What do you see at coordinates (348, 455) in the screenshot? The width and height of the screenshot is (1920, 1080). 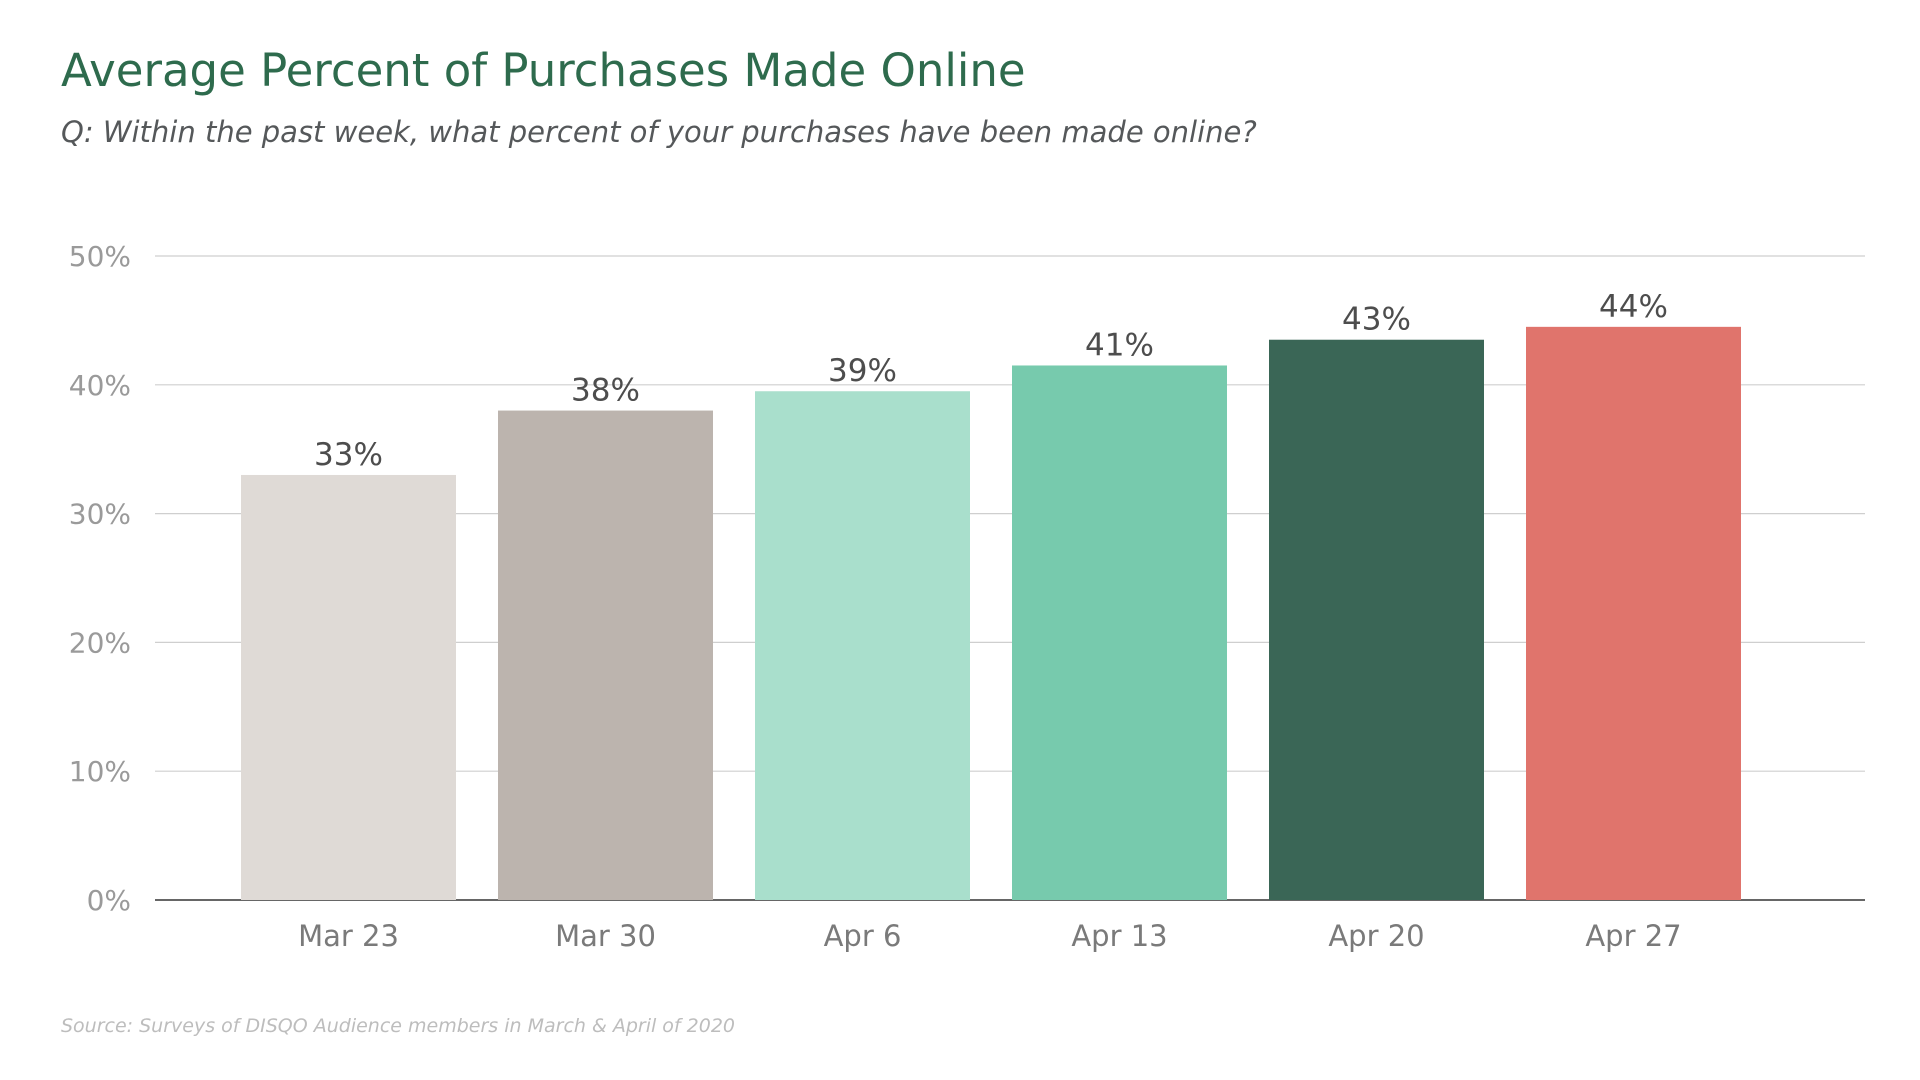 I see `data-label: 33%` at bounding box center [348, 455].